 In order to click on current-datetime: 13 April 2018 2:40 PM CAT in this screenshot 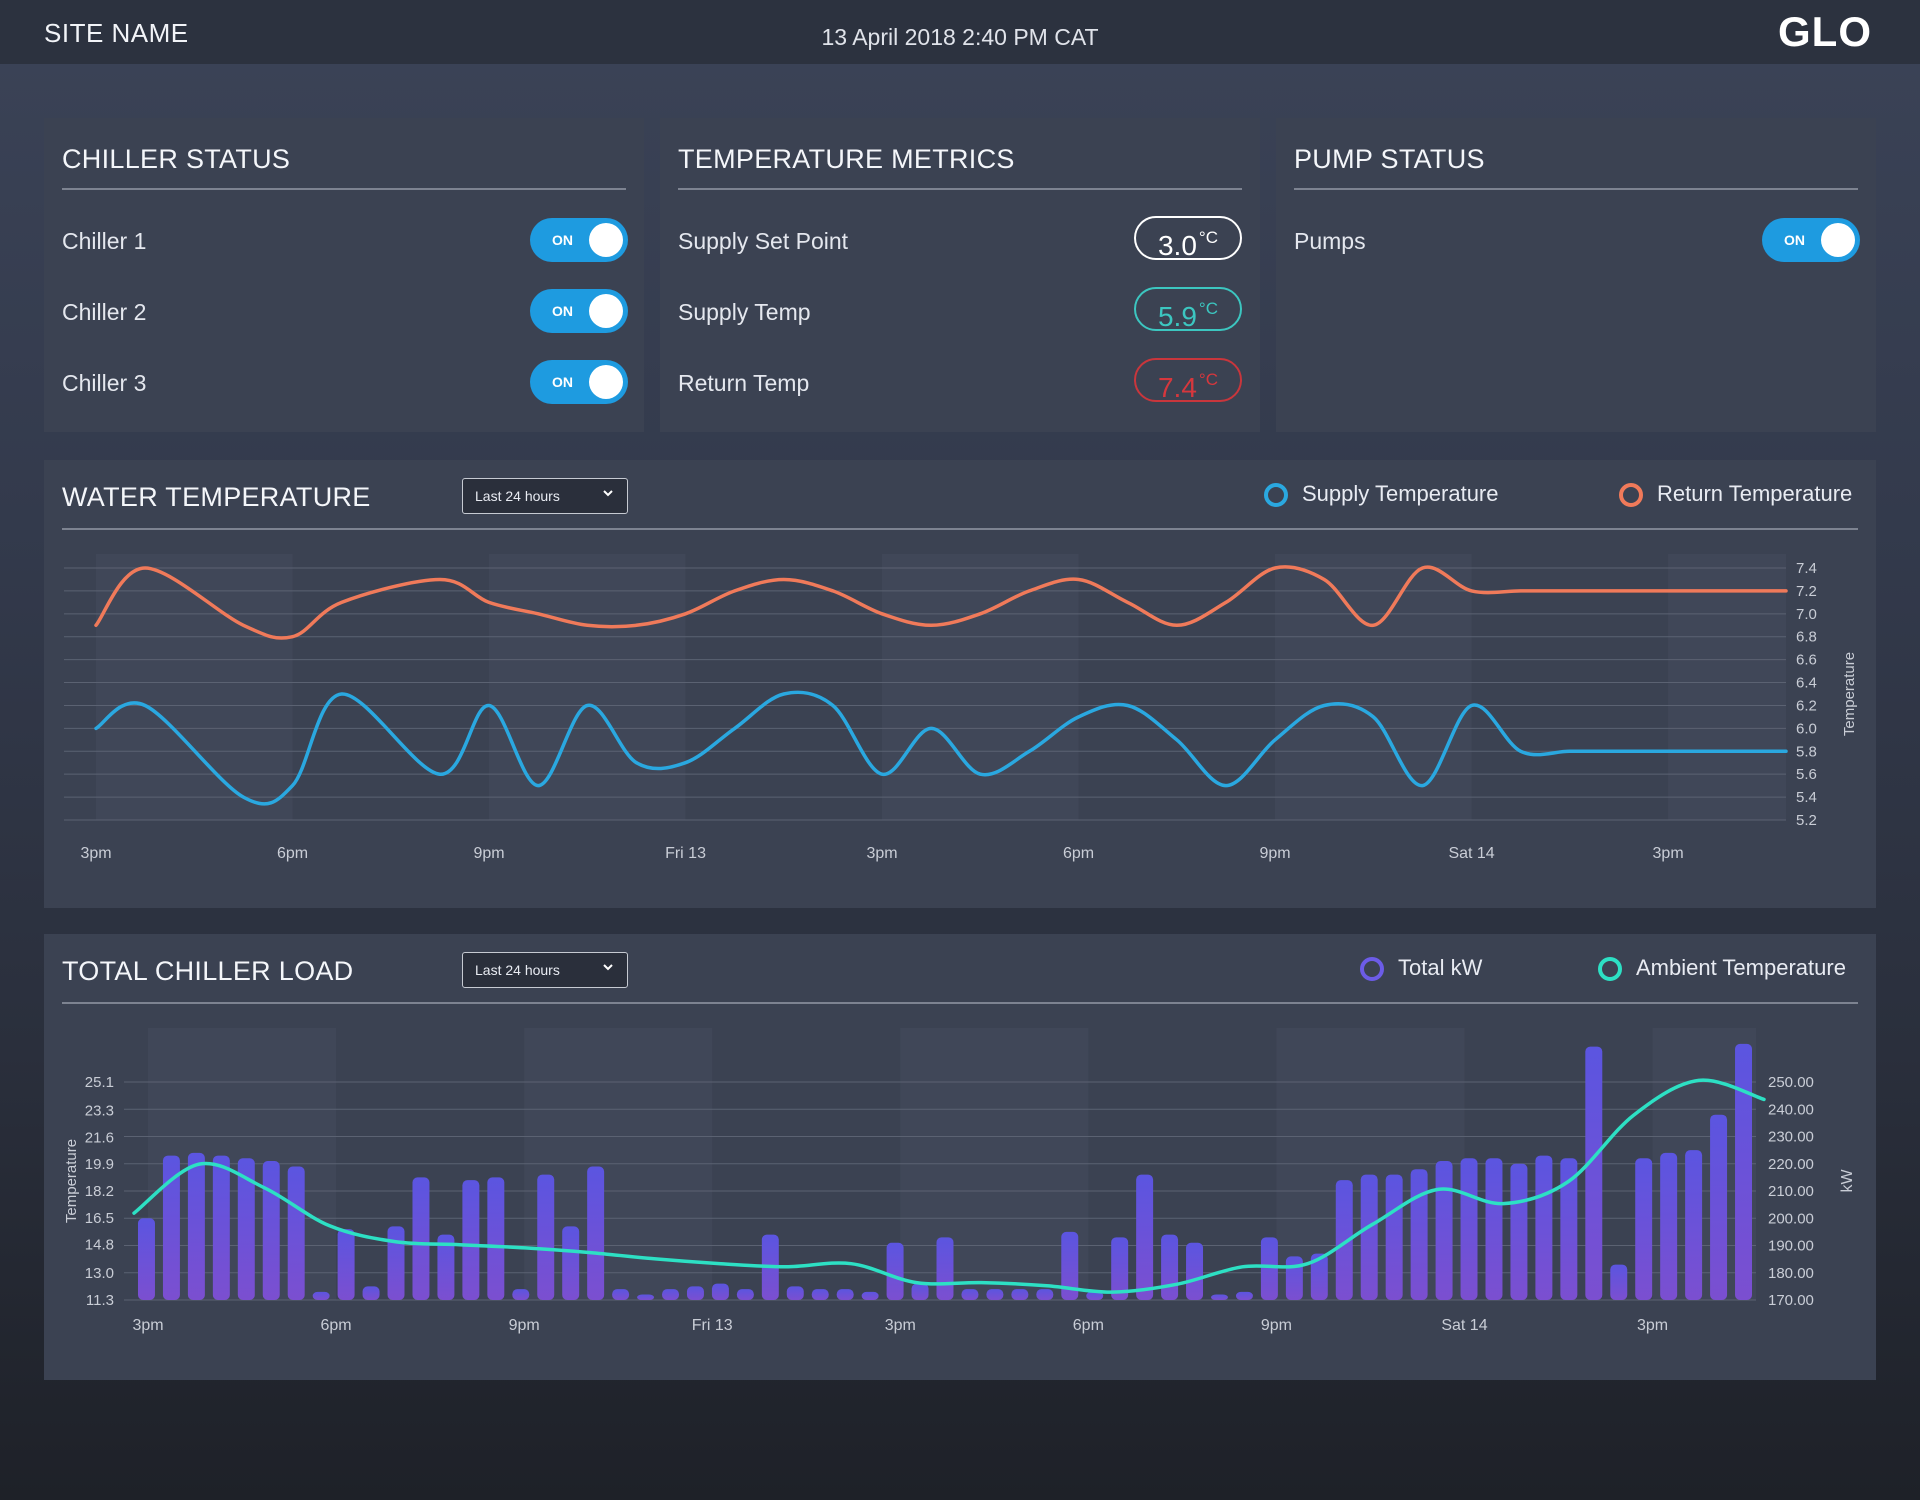, I will do `click(960, 37)`.